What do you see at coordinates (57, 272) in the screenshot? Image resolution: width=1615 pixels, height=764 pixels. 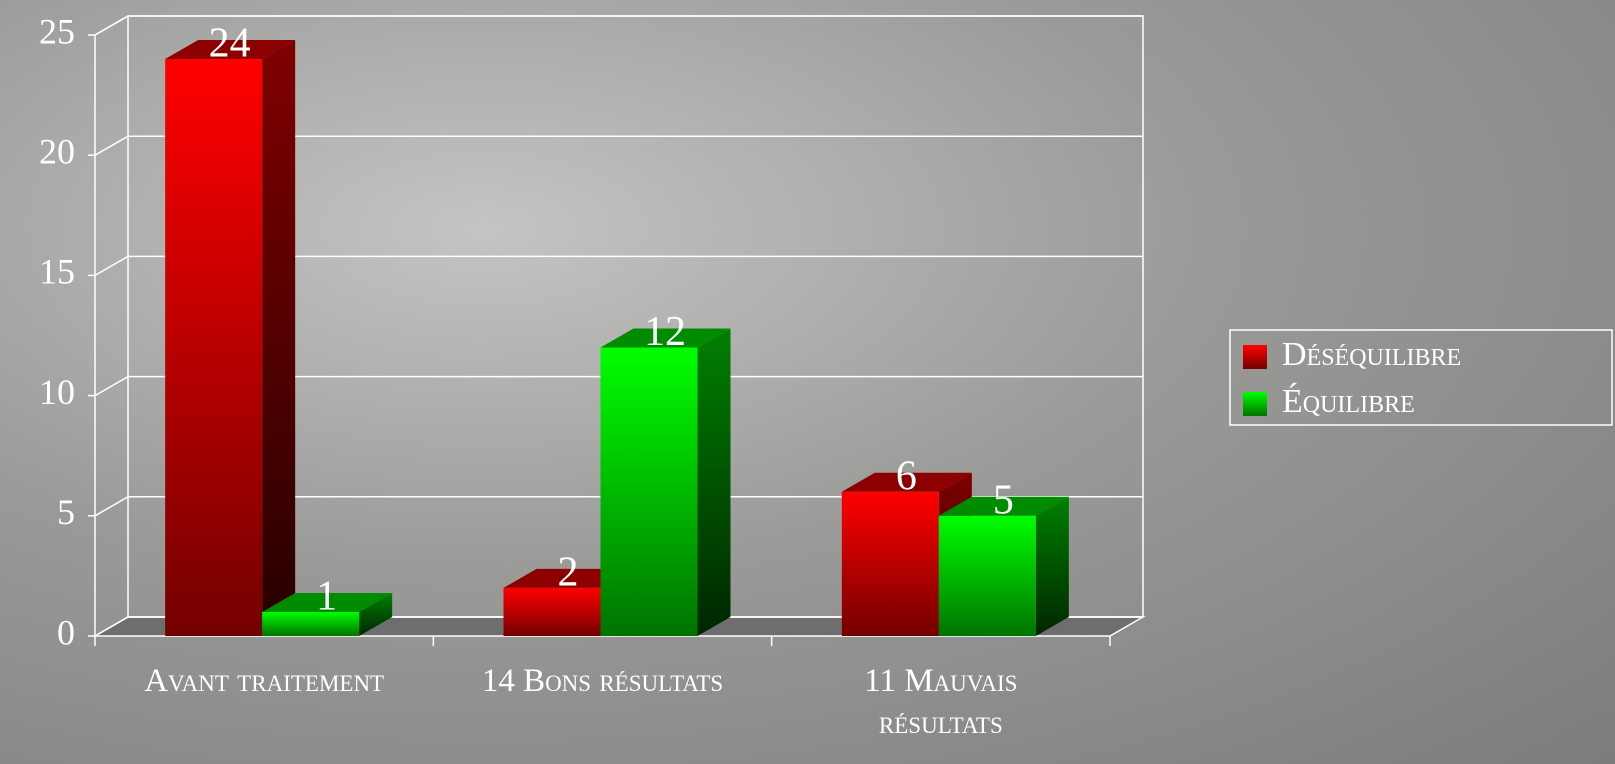 I see `y-tick-label: 15` at bounding box center [57, 272].